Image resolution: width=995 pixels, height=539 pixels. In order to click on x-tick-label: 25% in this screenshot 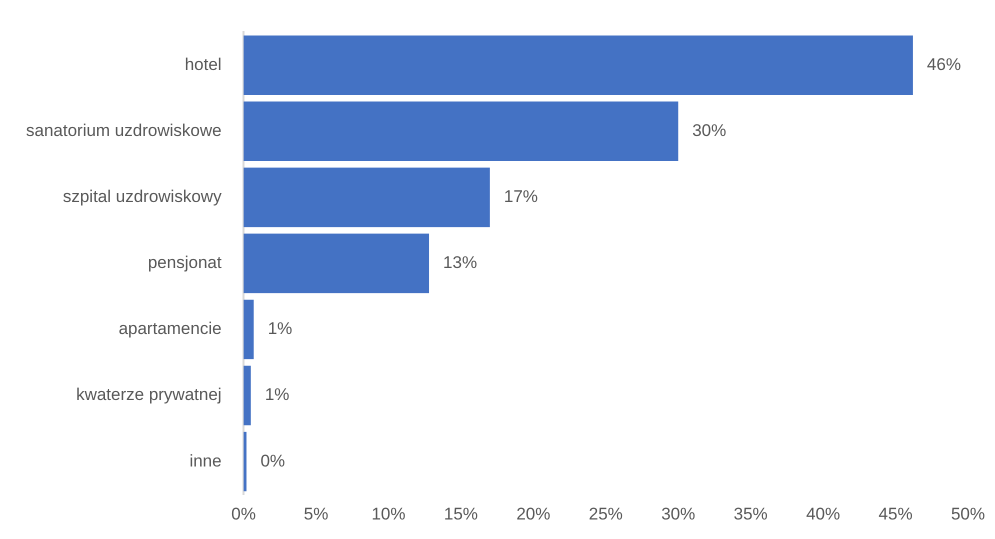, I will do `click(605, 514)`.